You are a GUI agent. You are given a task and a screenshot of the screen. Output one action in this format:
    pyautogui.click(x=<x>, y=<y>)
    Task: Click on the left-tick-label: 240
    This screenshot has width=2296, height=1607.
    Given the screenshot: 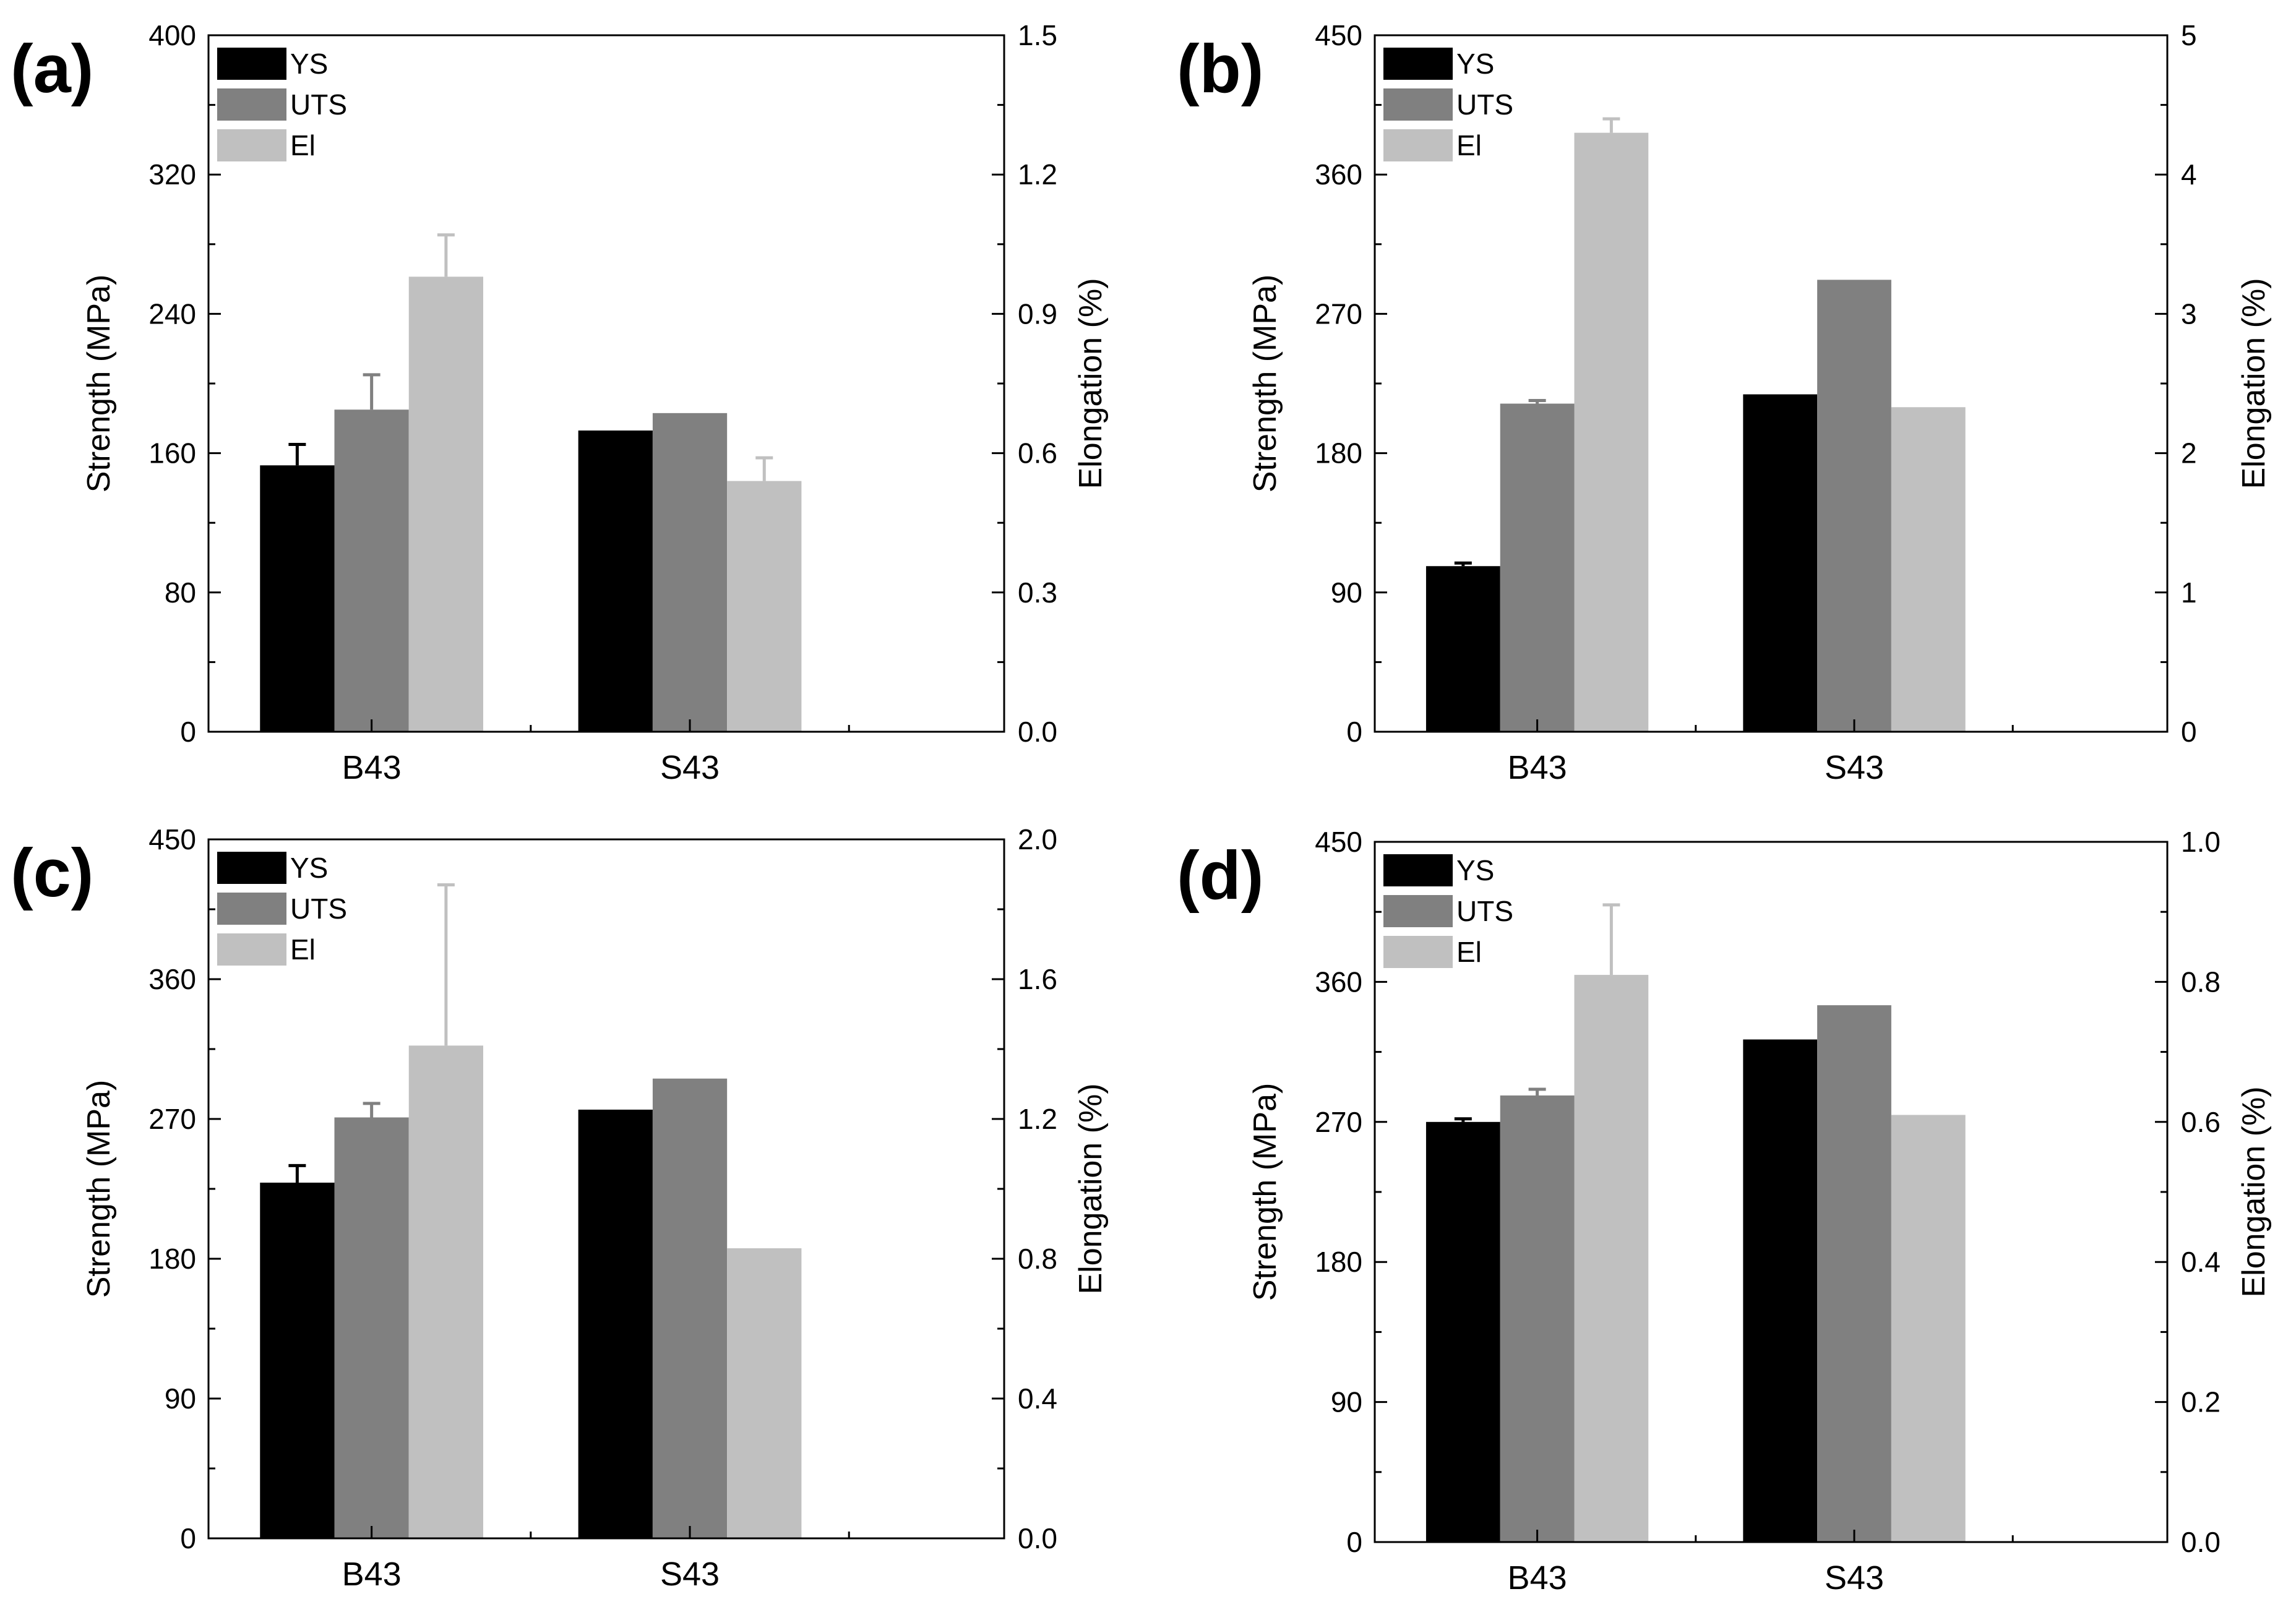 What is the action you would take?
    pyautogui.click(x=172, y=314)
    